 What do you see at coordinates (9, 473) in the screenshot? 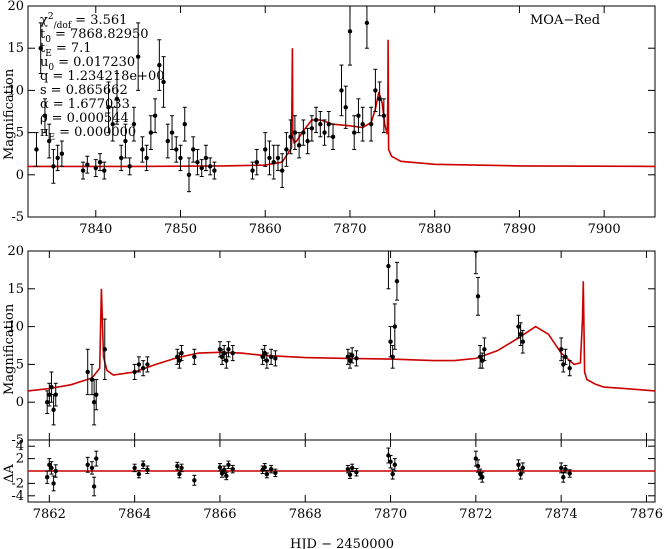
I see `bottom-y-axis-label: ΔA` at bounding box center [9, 473].